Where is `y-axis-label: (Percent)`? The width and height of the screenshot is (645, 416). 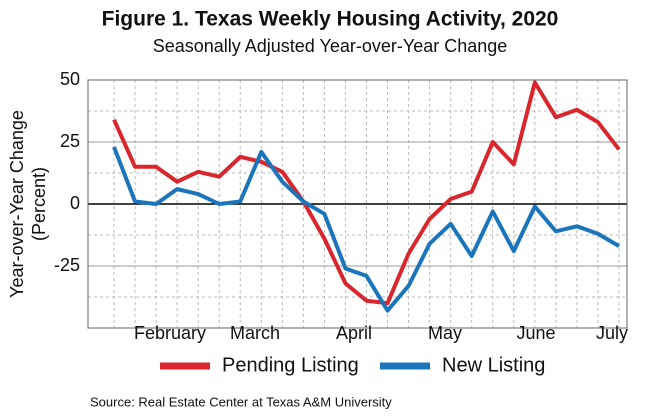 y-axis-label: (Percent) is located at coordinates (39, 204).